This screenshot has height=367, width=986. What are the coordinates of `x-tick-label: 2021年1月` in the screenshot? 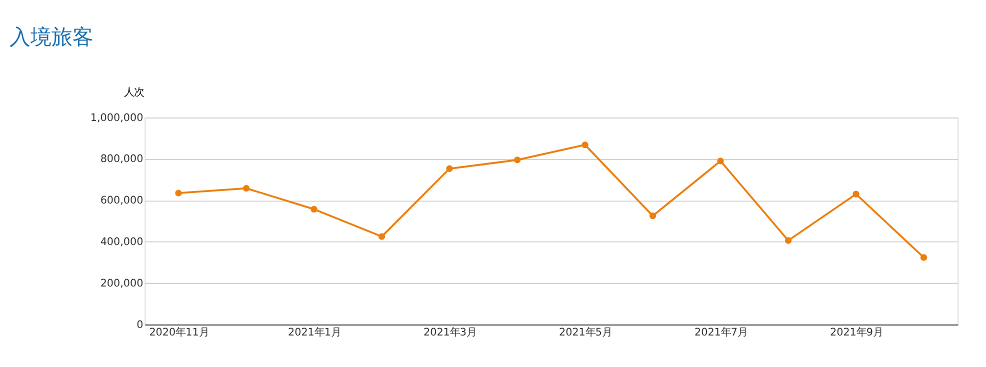 It's located at (314, 332).